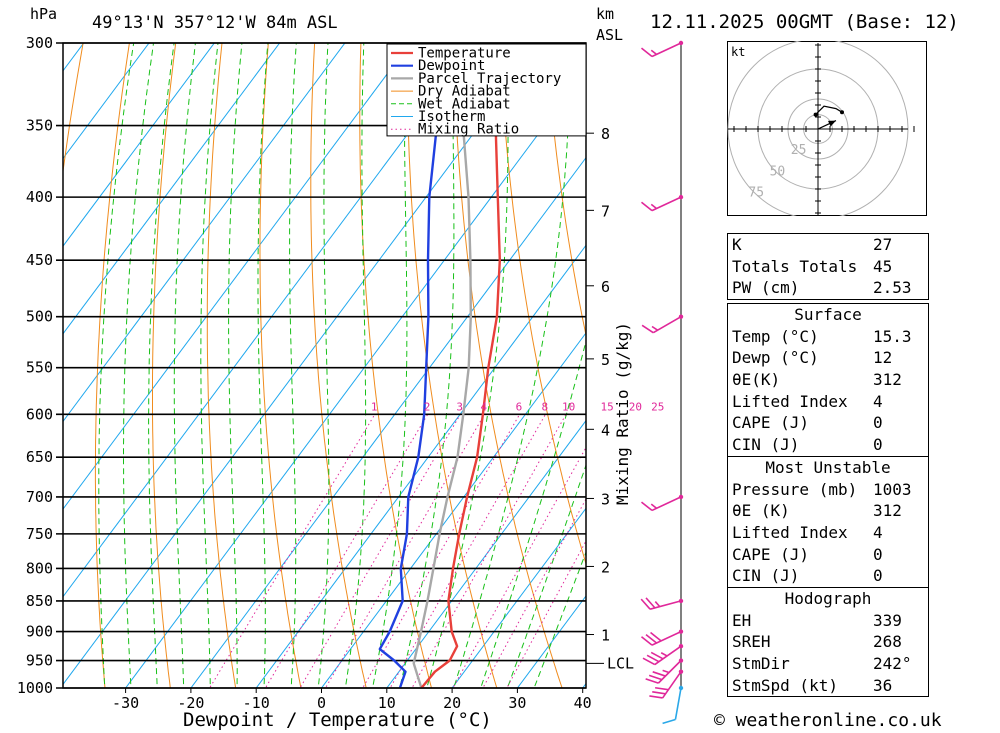 This screenshot has width=1000, height=733. Describe the element at coordinates (799, 150) in the screenshot. I see `hodograph-ring-label: 25` at that location.